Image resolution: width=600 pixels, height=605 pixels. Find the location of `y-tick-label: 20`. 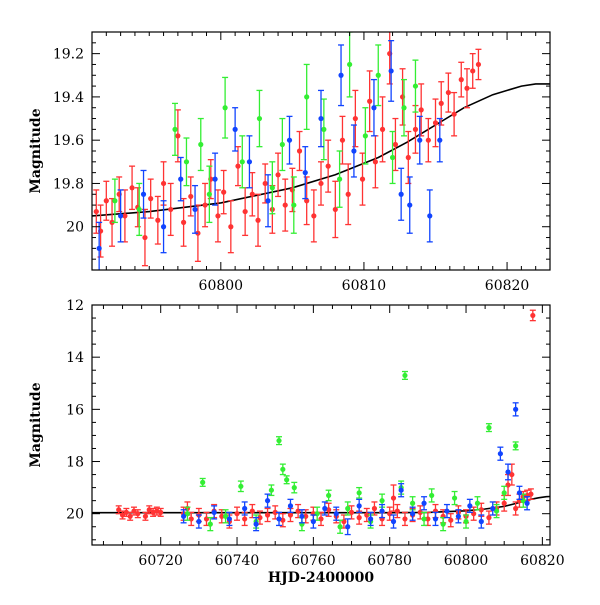

y-tick-label: 20 is located at coordinates (75, 228).